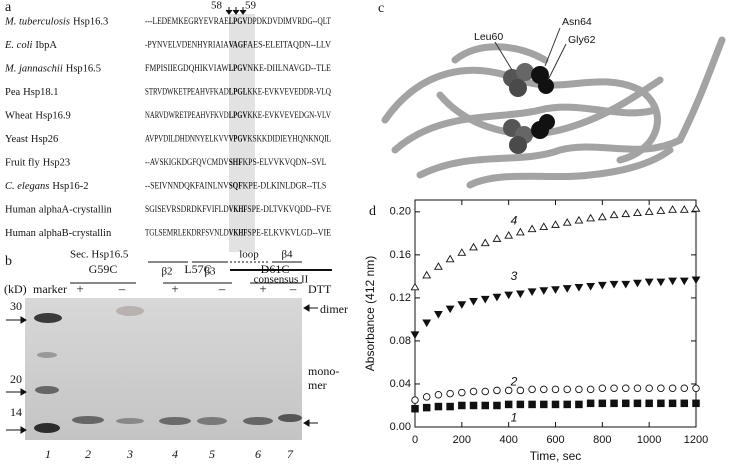 The image size is (731, 464). I want to click on sequence-post: KKE-EVKVEVEDDR-VLQ, so click(289, 93).